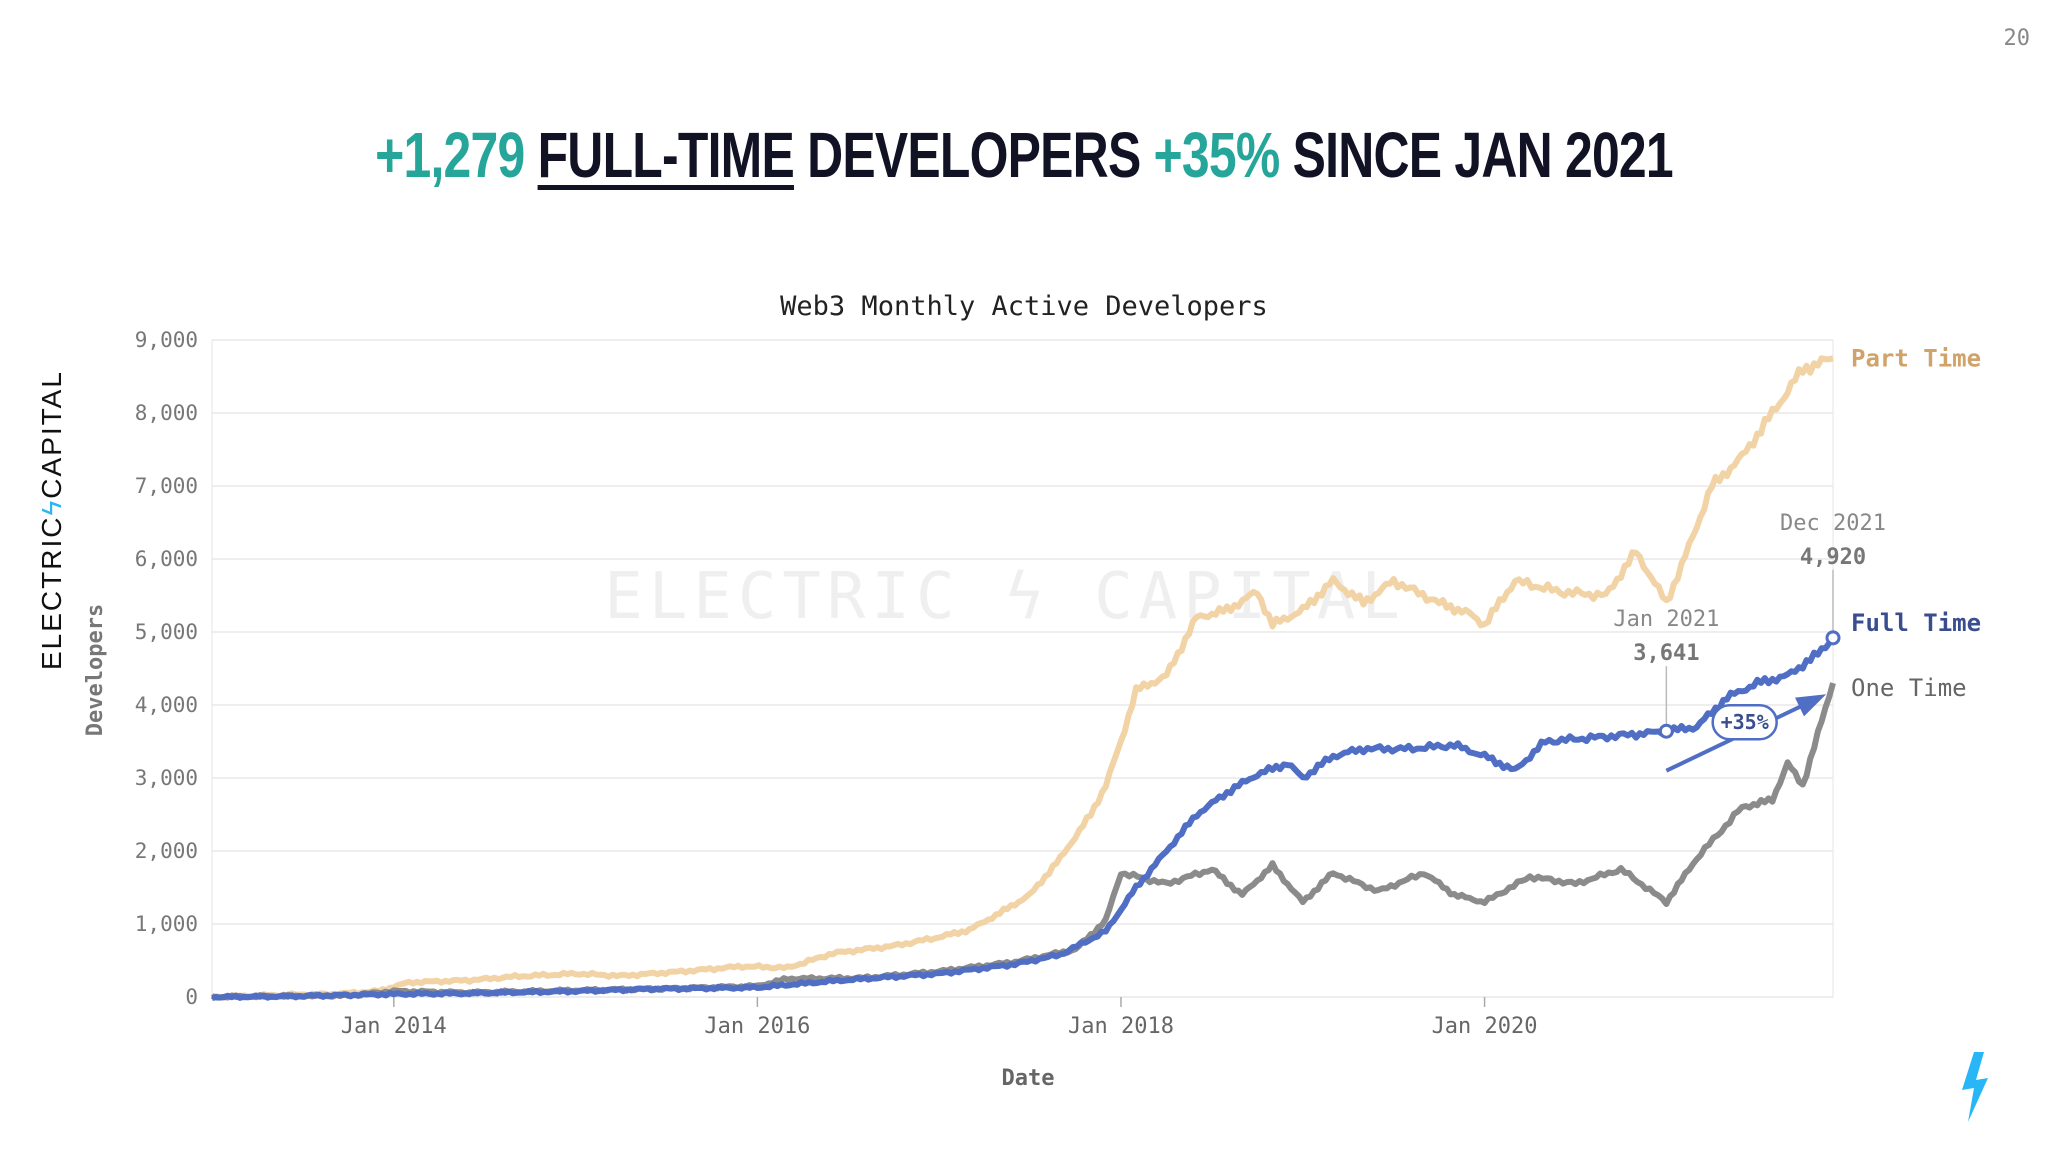 The width and height of the screenshot is (2048, 1152). What do you see at coordinates (1749, 642) in the screenshot?
I see `annotation-layer: Jan 2021 3,641 Dec 2021 4,920 +35%` at bounding box center [1749, 642].